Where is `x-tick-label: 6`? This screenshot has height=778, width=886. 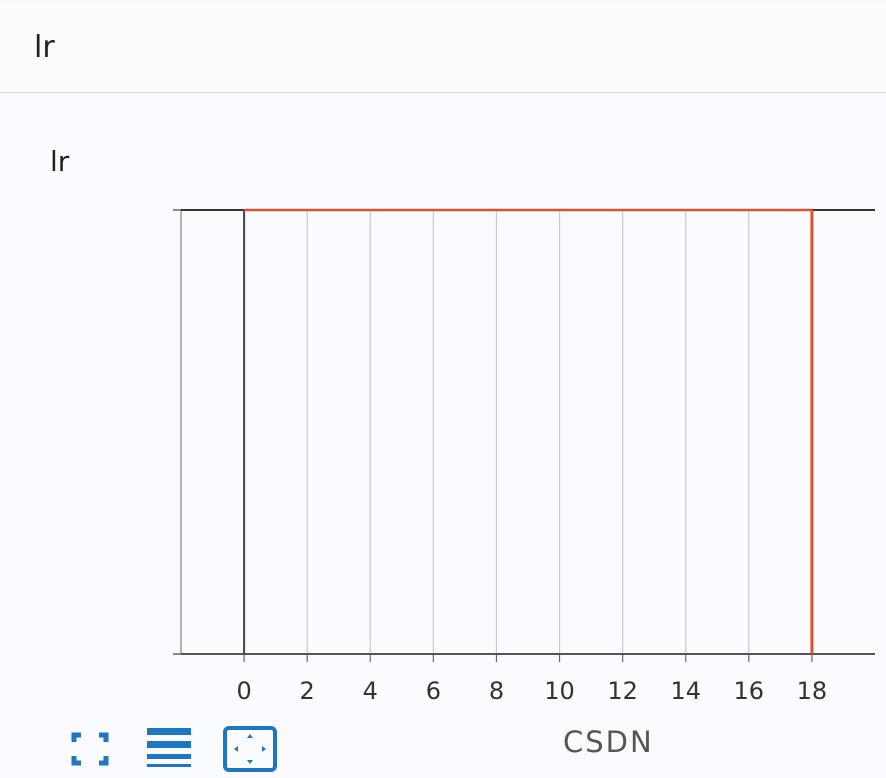
x-tick-label: 6 is located at coordinates (433, 691).